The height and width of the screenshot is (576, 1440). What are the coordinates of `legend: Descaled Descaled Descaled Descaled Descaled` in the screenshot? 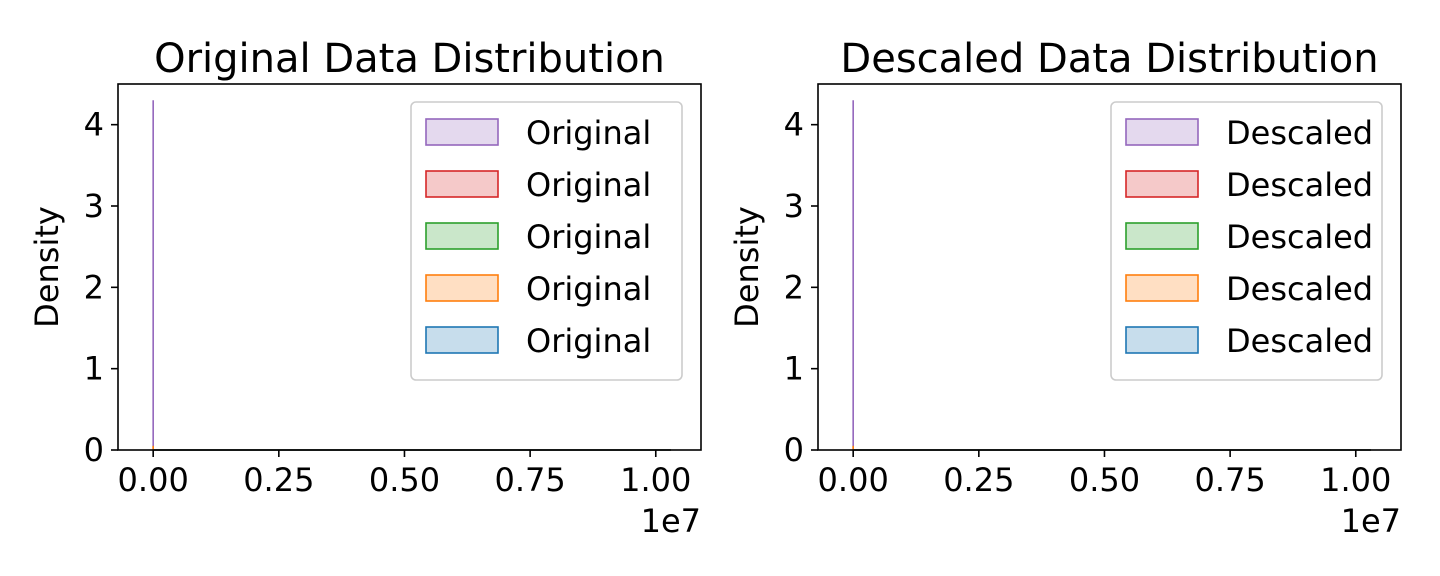 It's located at (1246, 241).